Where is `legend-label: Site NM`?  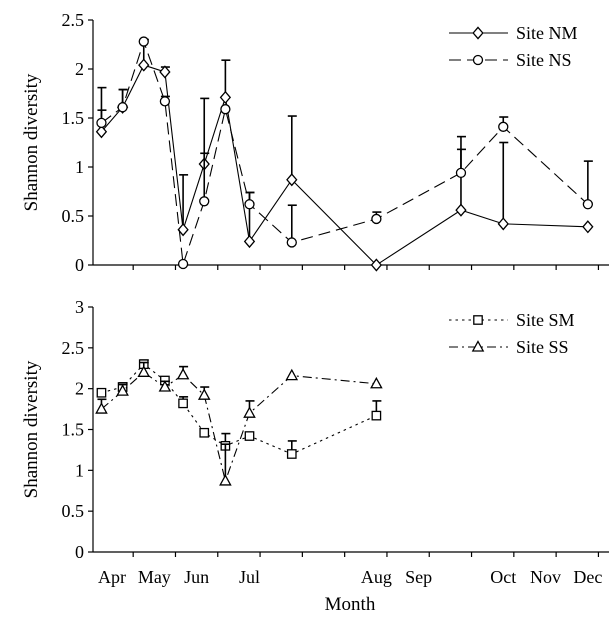 legend-label: Site NM is located at coordinates (547, 33).